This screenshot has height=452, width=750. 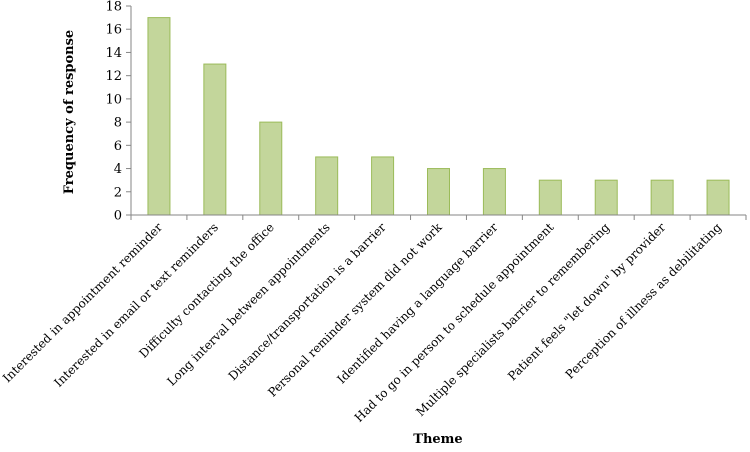 What do you see at coordinates (69, 112) in the screenshot?
I see `y-axis-label: Frequency of response` at bounding box center [69, 112].